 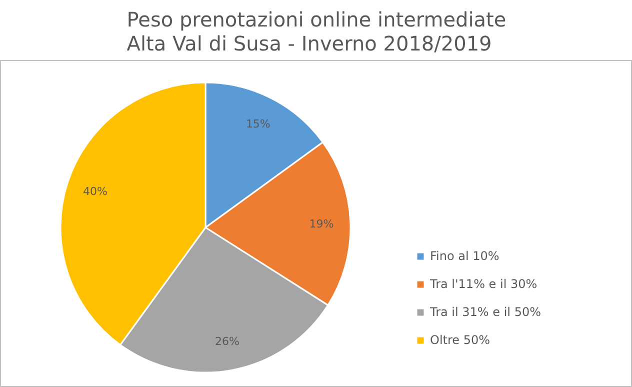 I want to click on data-label: 26%, so click(x=227, y=341).